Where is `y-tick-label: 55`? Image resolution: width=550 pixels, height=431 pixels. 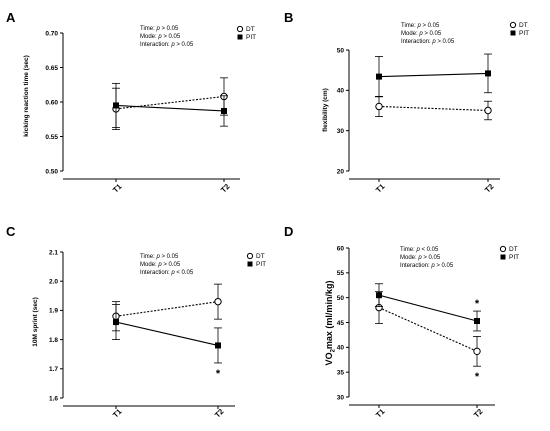 y-tick-label: 55 is located at coordinates (341, 273).